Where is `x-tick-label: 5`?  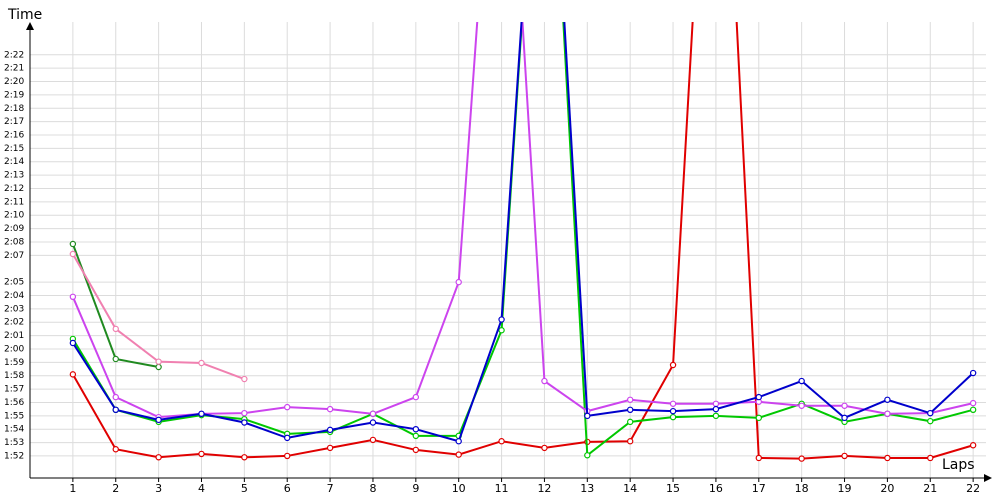 x-tick-label: 5 is located at coordinates (244, 488).